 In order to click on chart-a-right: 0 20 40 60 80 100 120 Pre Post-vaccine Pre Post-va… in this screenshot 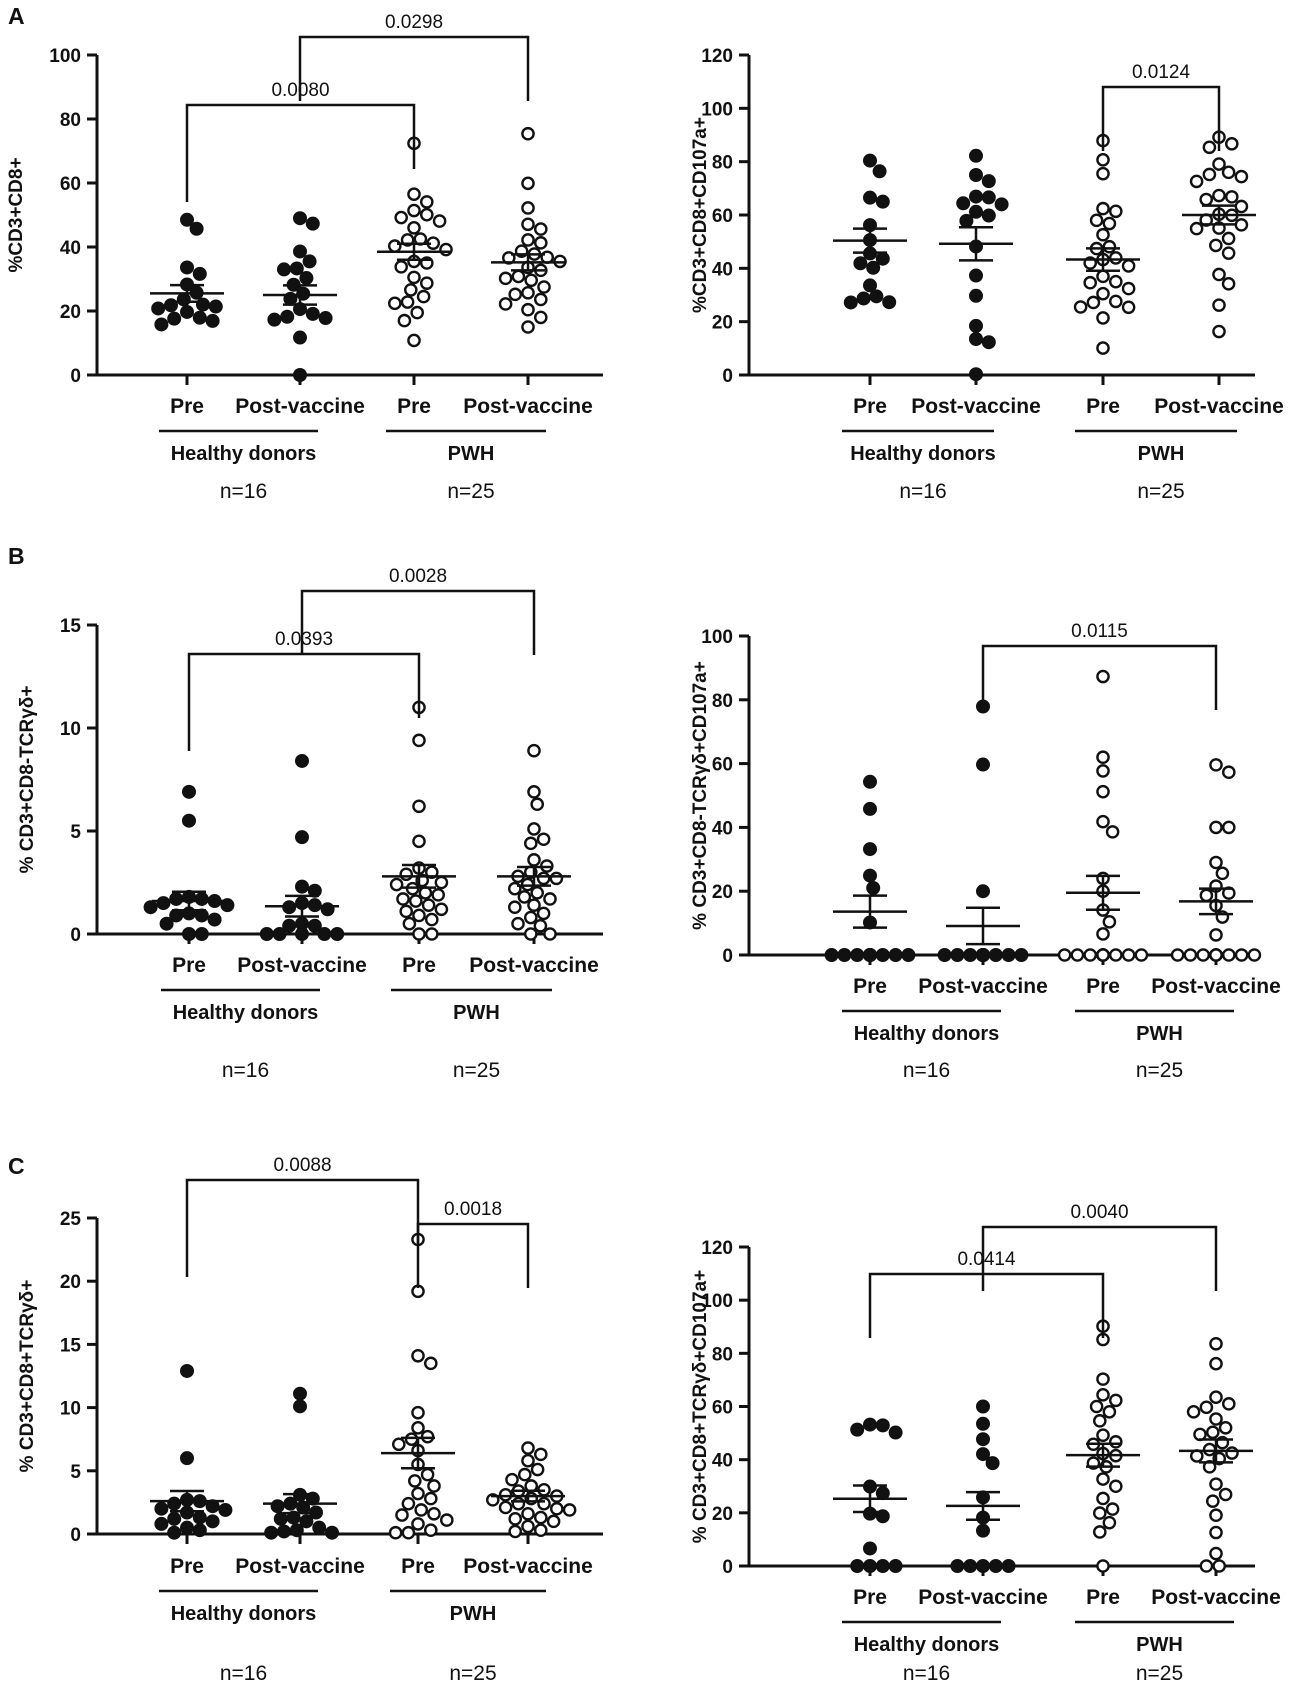, I will do `click(987, 274)`.